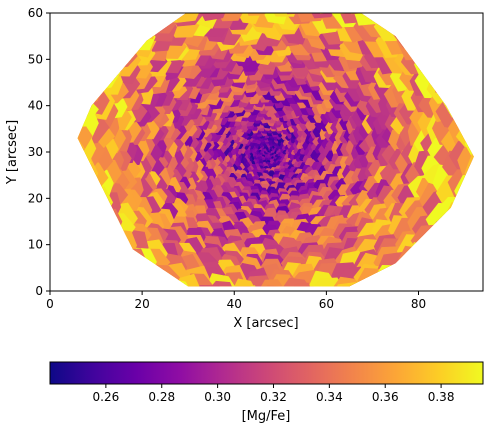 The width and height of the screenshot is (491, 434). I want to click on colorbar-gradient, so click(266, 373).